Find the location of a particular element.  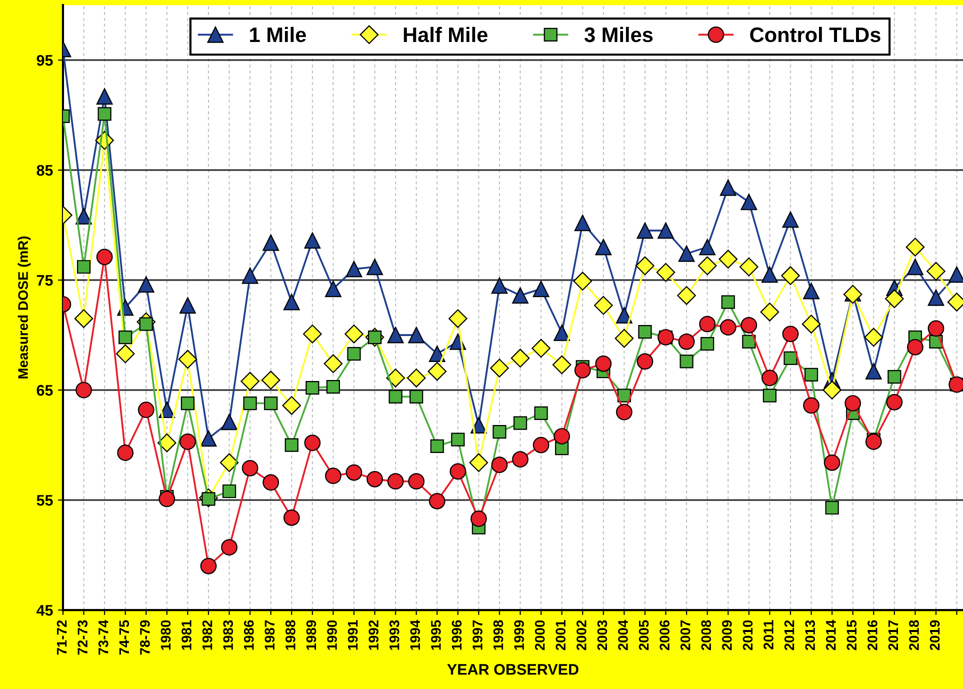

y-tick-label: 65 is located at coordinates (44, 390).